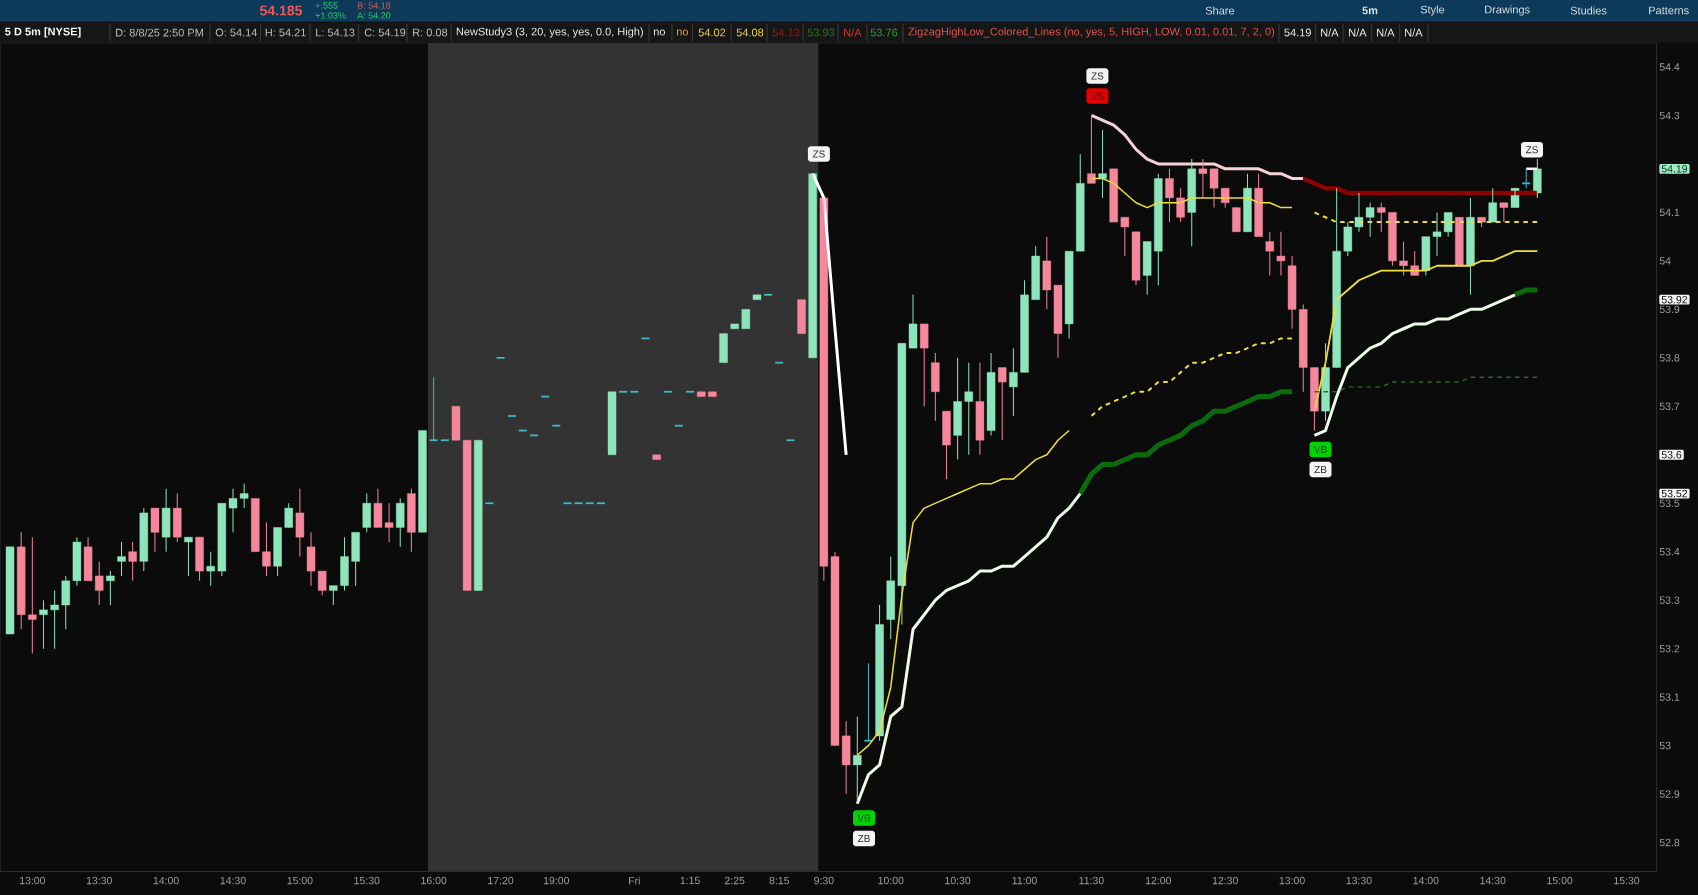 The width and height of the screenshot is (1698, 895). Describe the element at coordinates (501, 880) in the screenshot. I see `x-tick-label: 17:20` at that location.